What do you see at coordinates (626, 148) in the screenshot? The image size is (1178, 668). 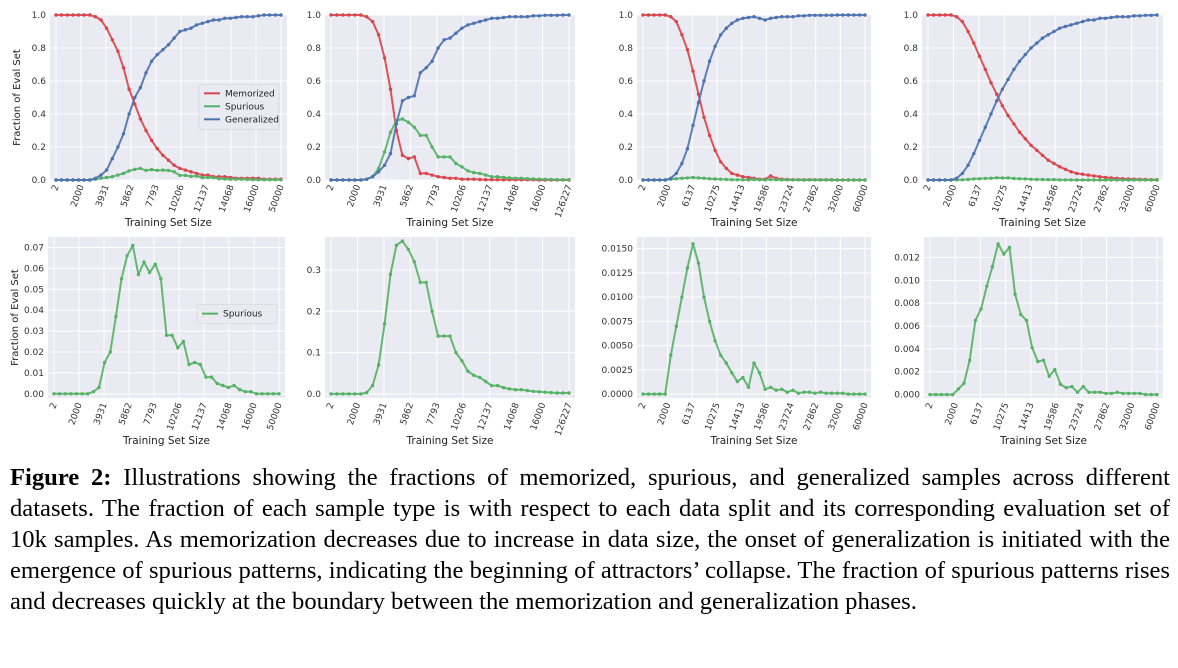 I see `y-tick-label: 0.2` at bounding box center [626, 148].